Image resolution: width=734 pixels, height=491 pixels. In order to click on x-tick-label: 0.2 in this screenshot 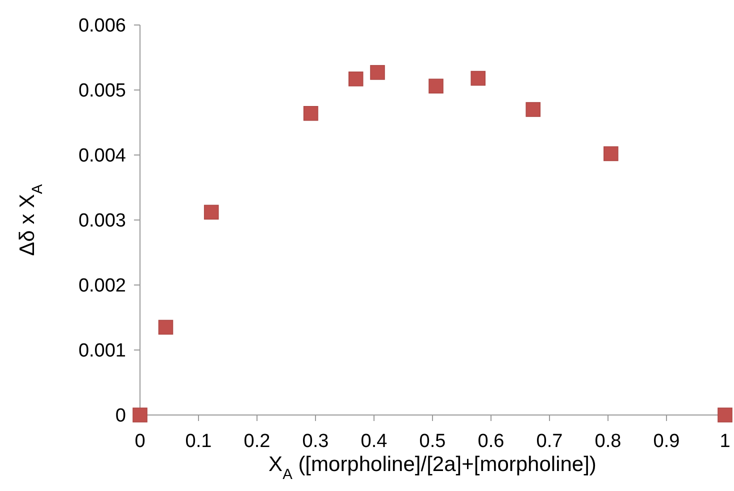, I will do `click(257, 441)`.